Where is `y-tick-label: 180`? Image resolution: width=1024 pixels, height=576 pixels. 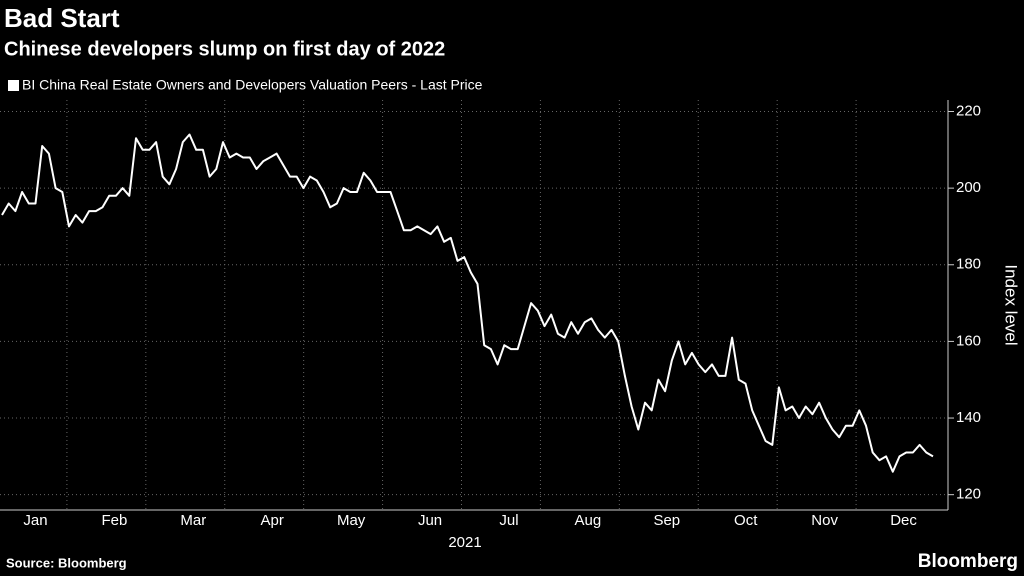
y-tick-label: 180 is located at coordinates (968, 264).